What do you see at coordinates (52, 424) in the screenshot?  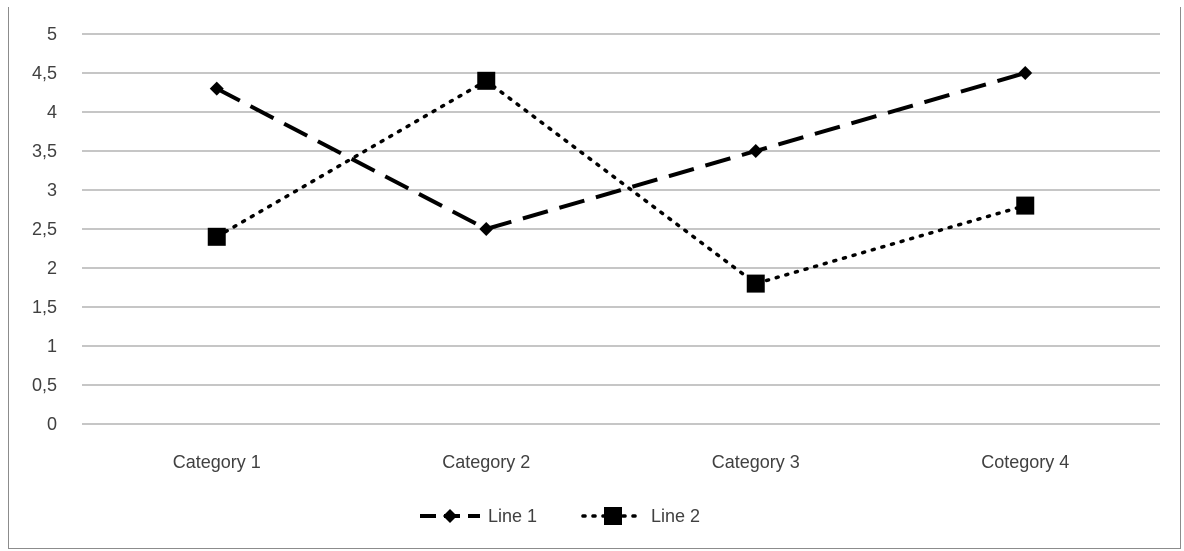 I see `y-tick-label: 0` at bounding box center [52, 424].